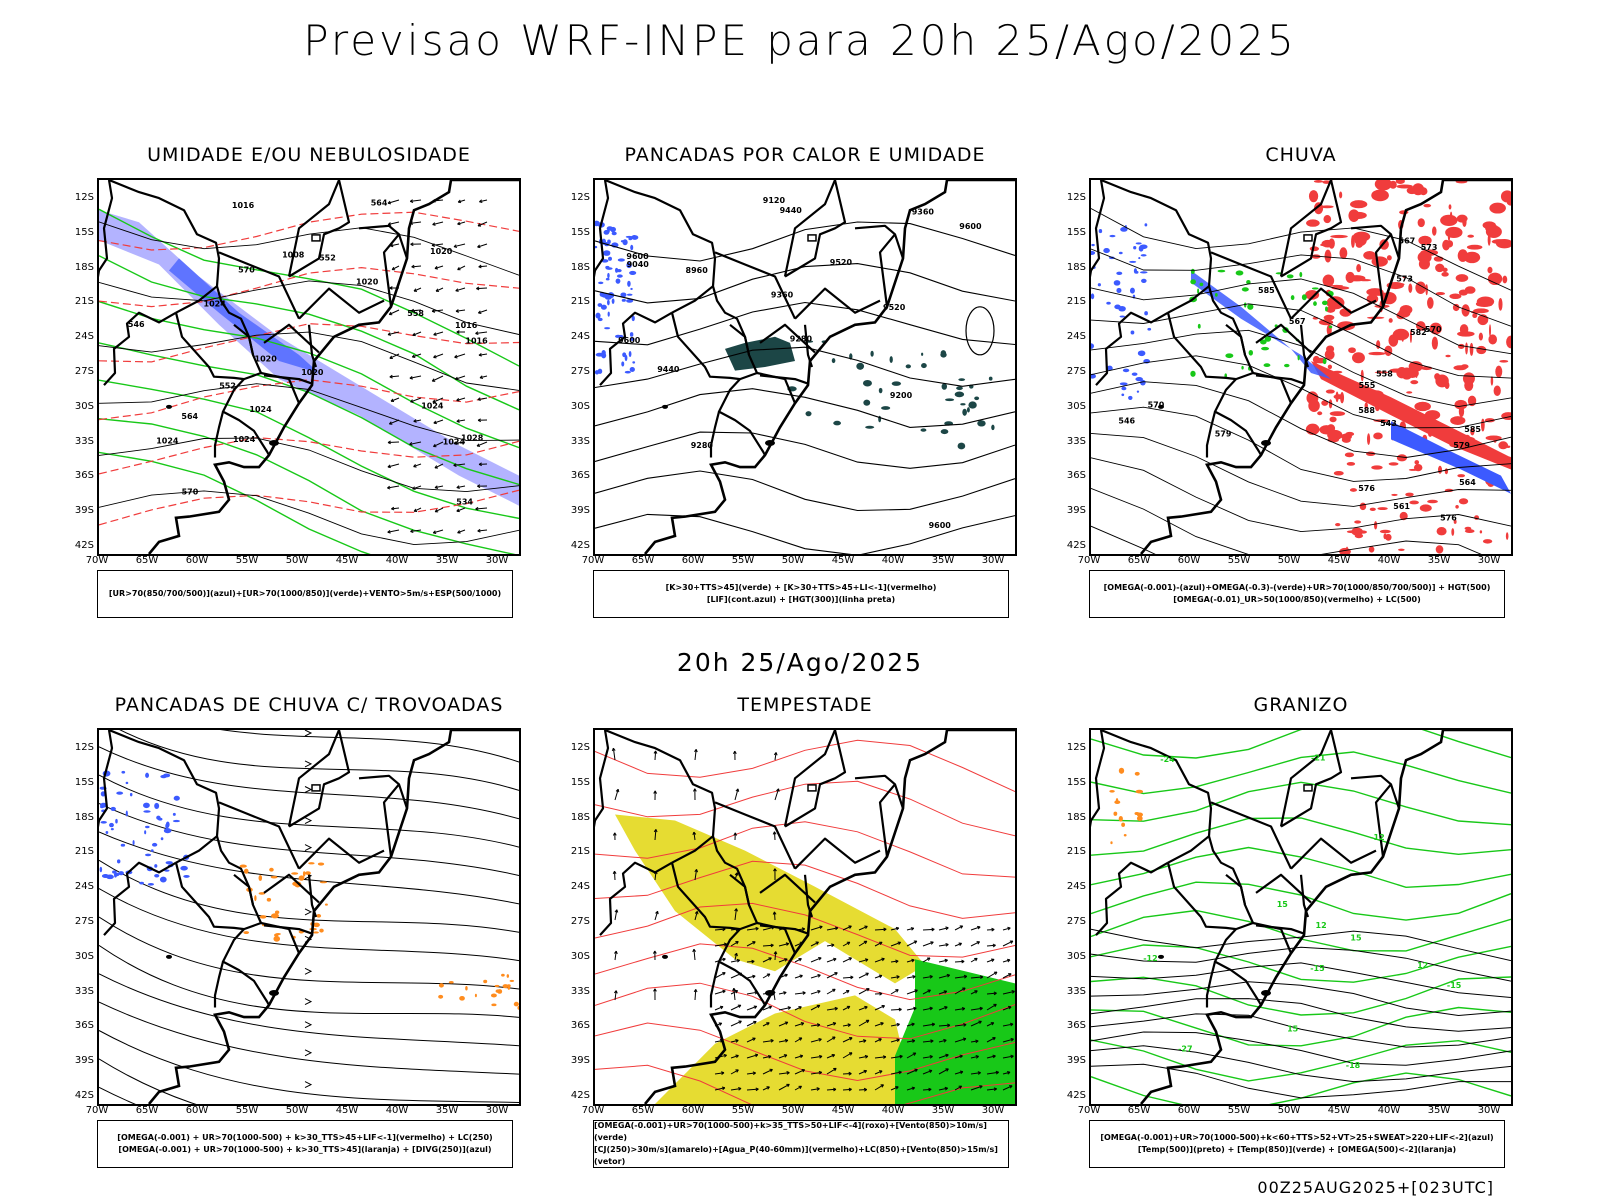  Describe the element at coordinates (189, 416) in the screenshot. I see `contour-label: 564` at that location.